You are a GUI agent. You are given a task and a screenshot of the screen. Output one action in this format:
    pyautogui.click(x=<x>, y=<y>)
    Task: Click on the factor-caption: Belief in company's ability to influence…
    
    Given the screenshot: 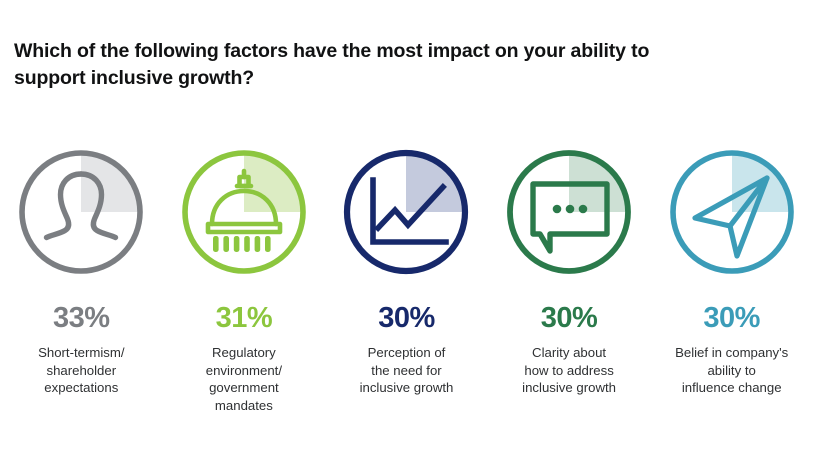 What is the action you would take?
    pyautogui.click(x=732, y=370)
    